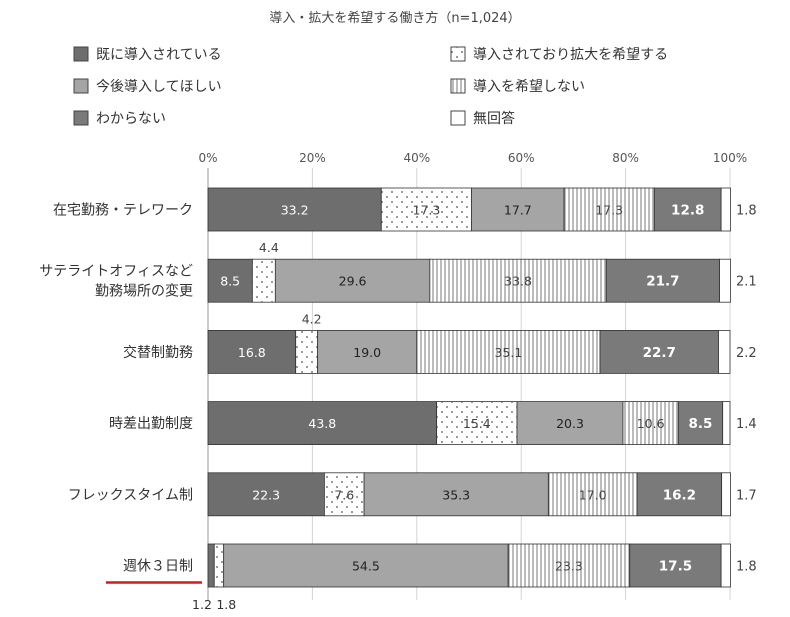 The image size is (790, 617). I want to click on data-label: 2.1, so click(746, 282).